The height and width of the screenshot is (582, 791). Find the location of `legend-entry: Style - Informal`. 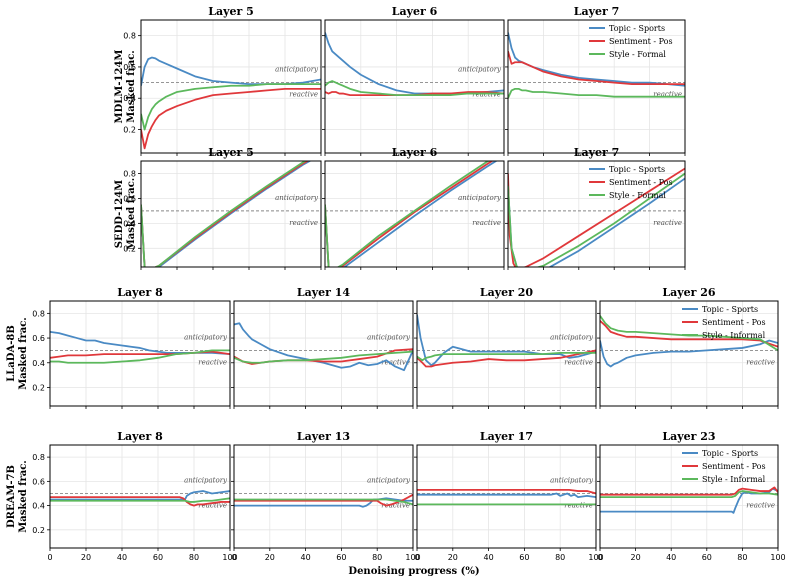

legend-entry: Style - Informal is located at coordinates (734, 335).